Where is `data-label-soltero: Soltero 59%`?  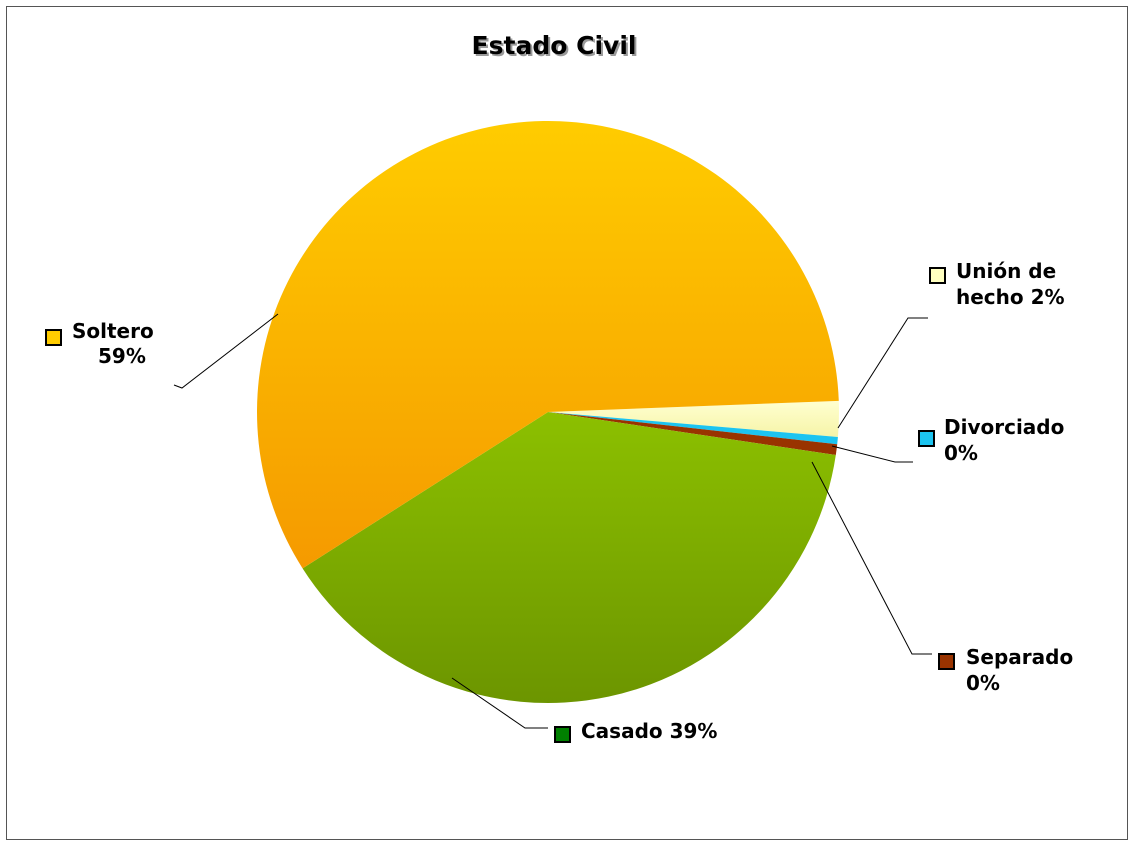 data-label-soltero: Soltero 59% is located at coordinates (99, 343).